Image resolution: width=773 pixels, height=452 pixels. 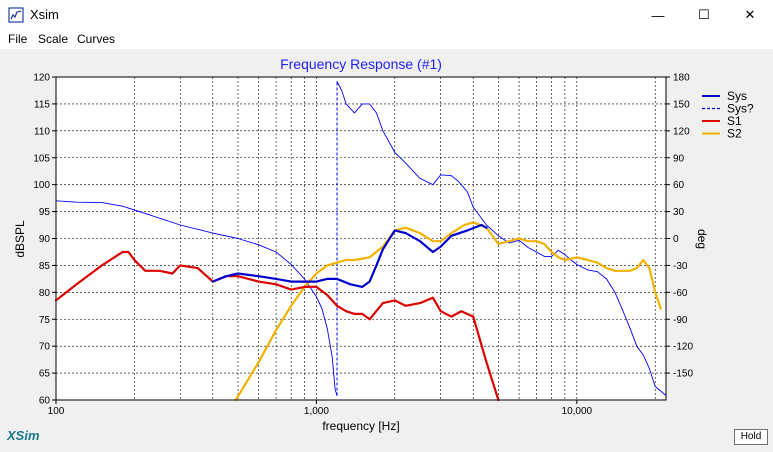 I want to click on x-tick-label: 100, so click(x=56, y=411).